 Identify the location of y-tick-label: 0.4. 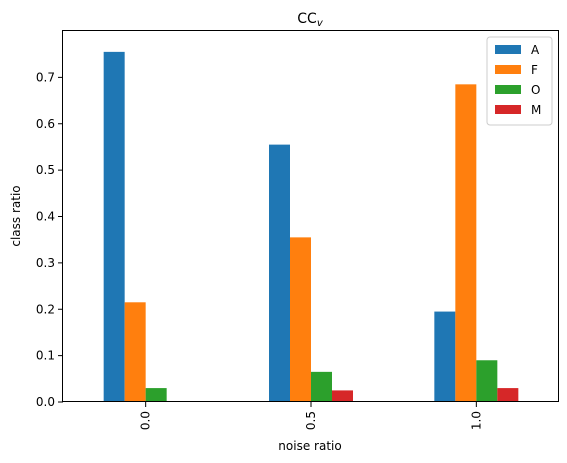
(45, 217).